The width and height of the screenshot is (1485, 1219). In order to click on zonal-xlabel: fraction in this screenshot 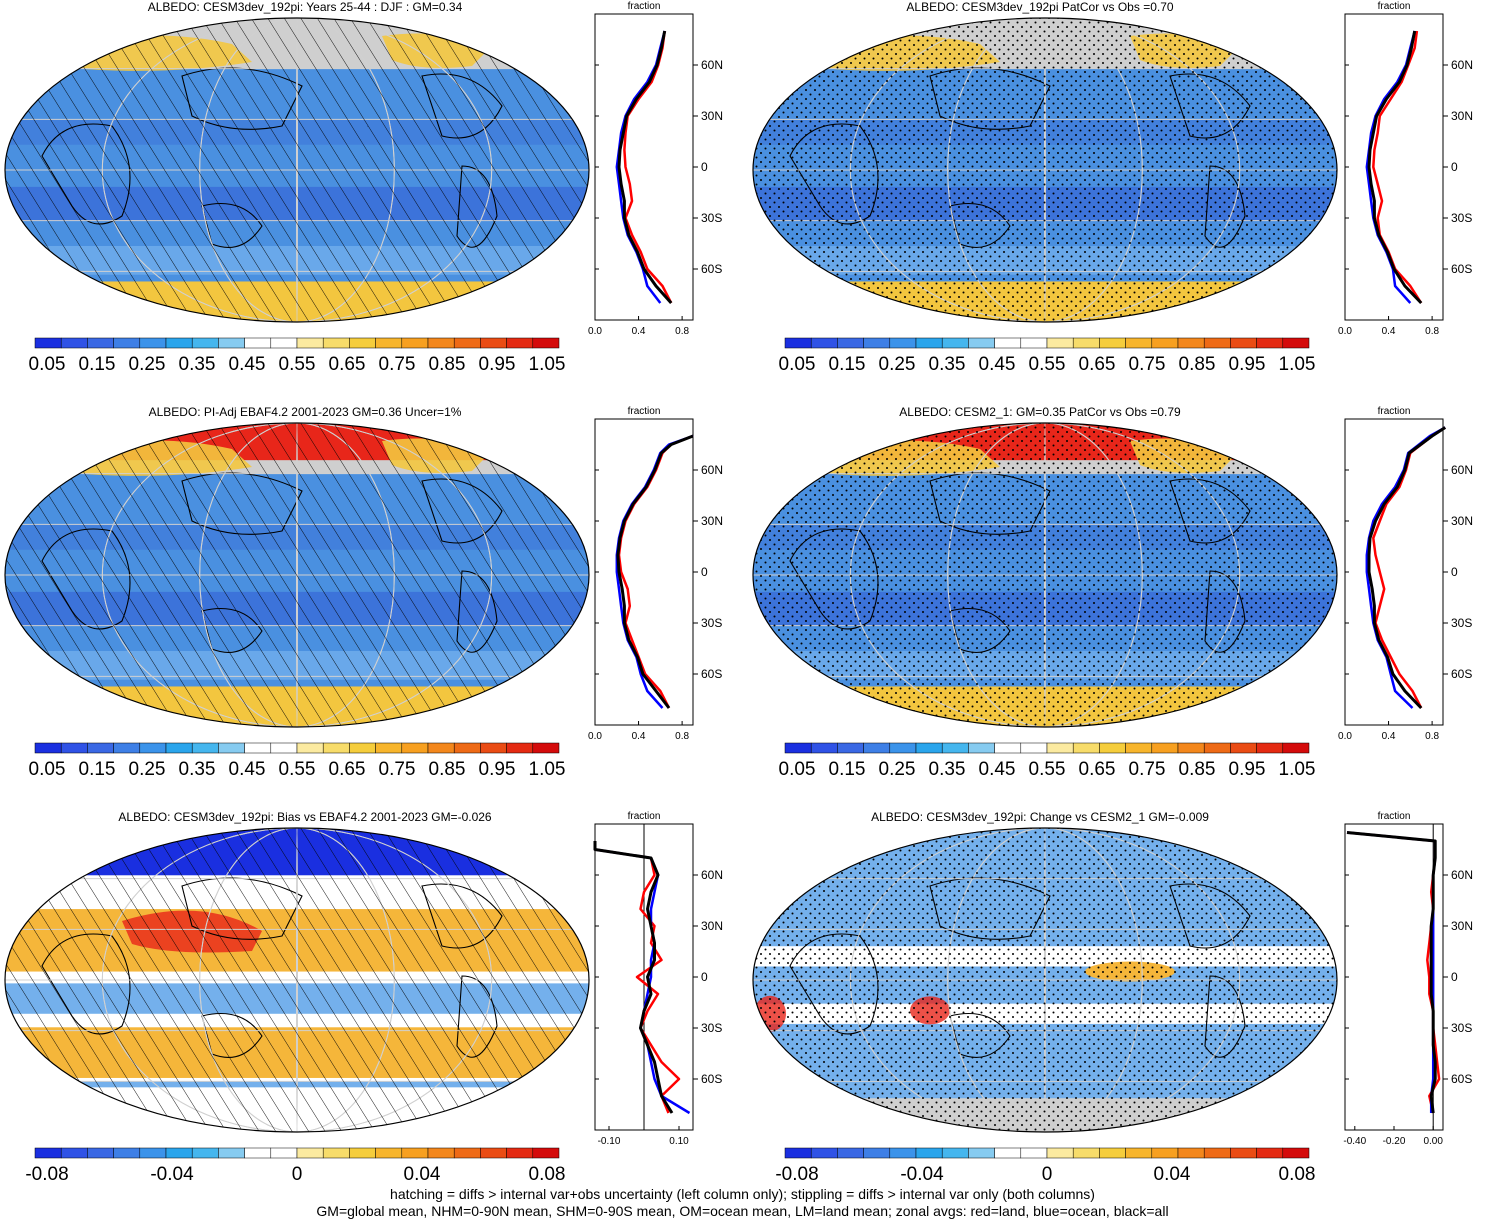, I will do `click(644, 816)`.